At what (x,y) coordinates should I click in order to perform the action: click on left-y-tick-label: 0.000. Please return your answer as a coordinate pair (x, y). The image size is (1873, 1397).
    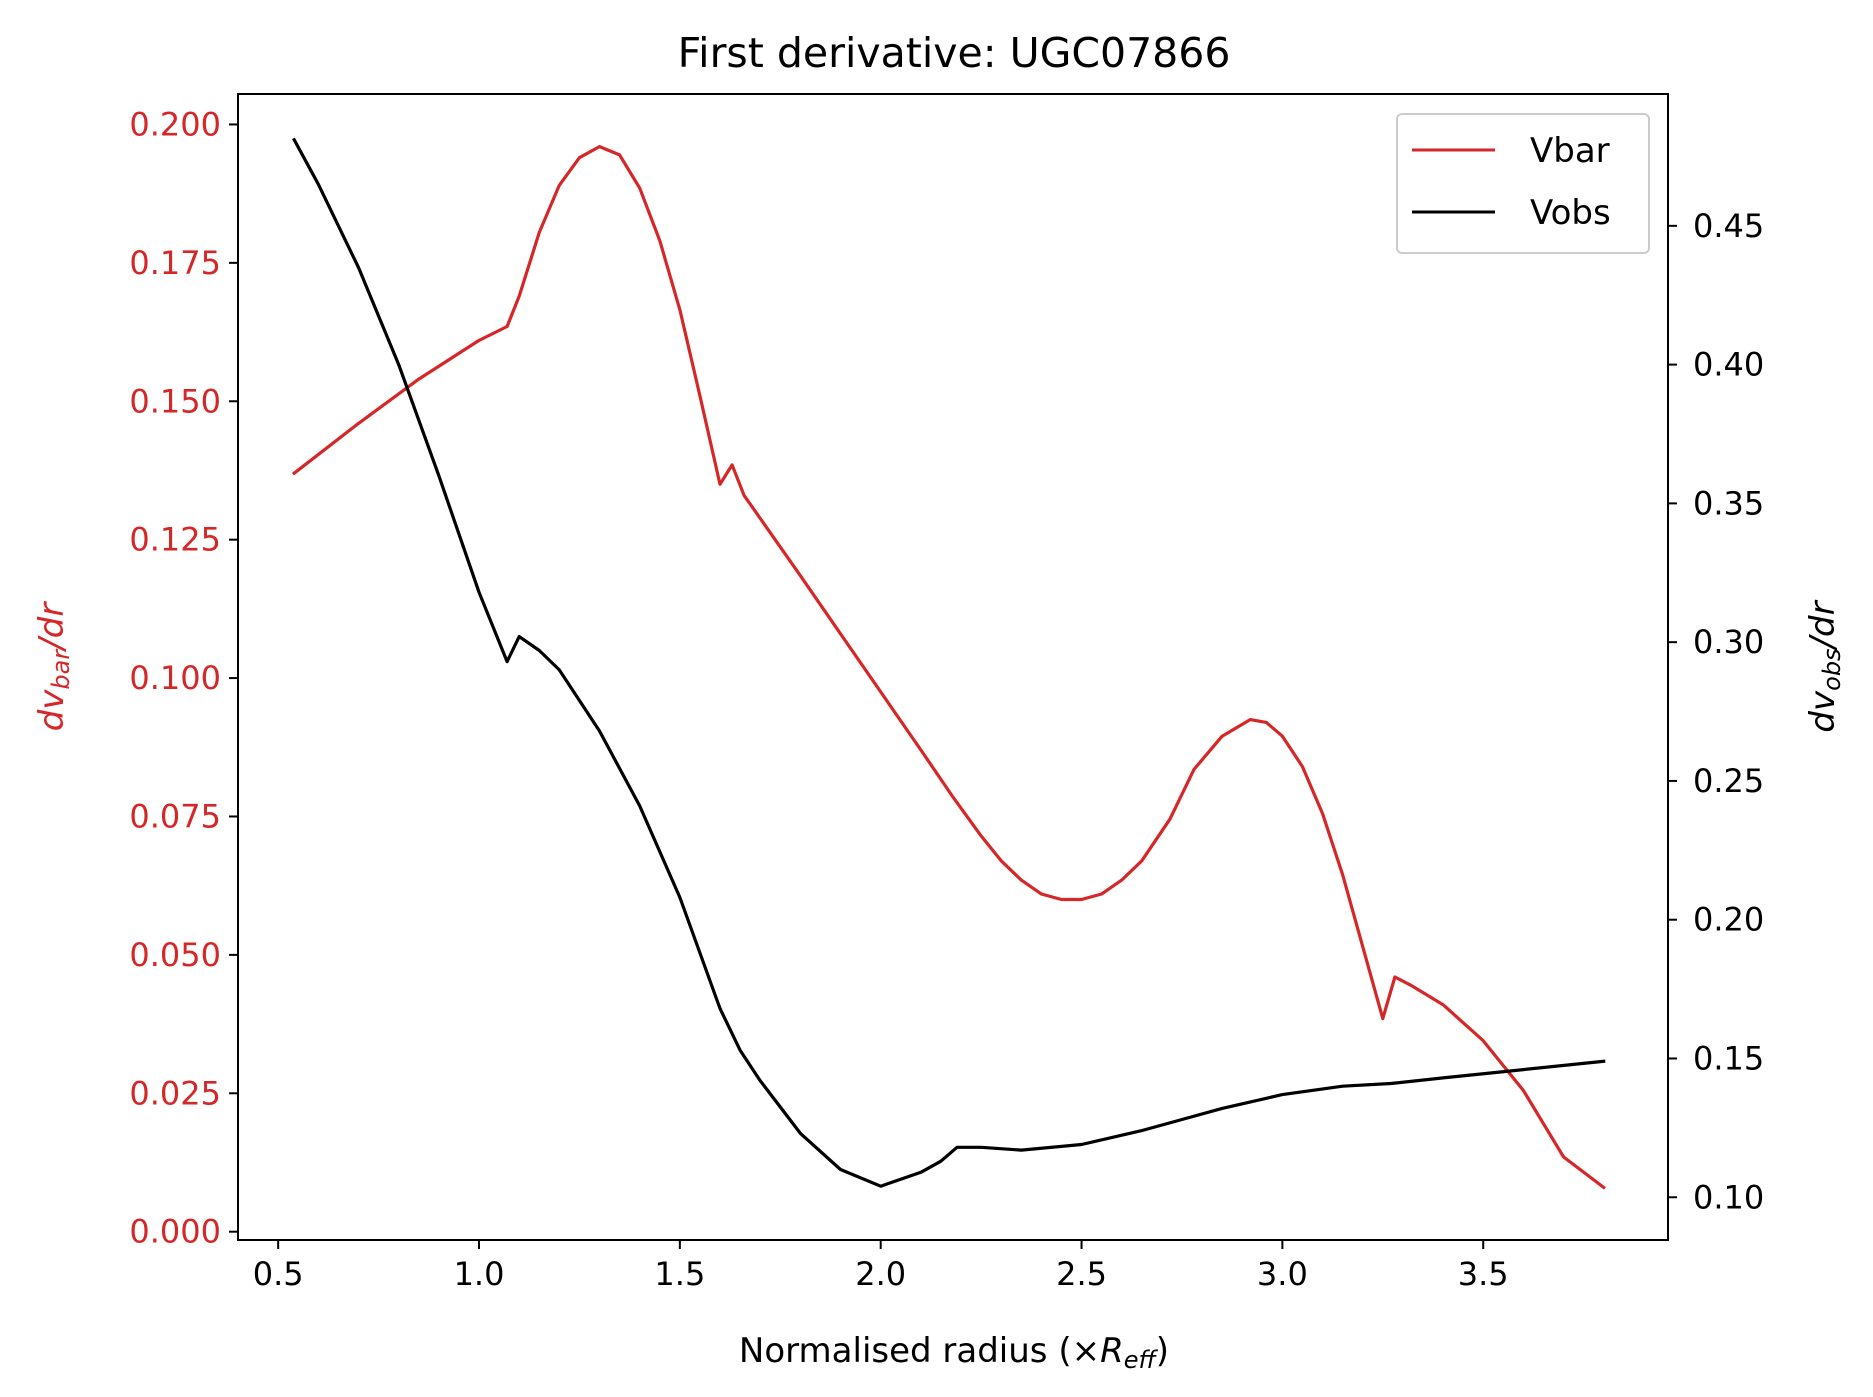
    Looking at the image, I should click on (175, 1232).